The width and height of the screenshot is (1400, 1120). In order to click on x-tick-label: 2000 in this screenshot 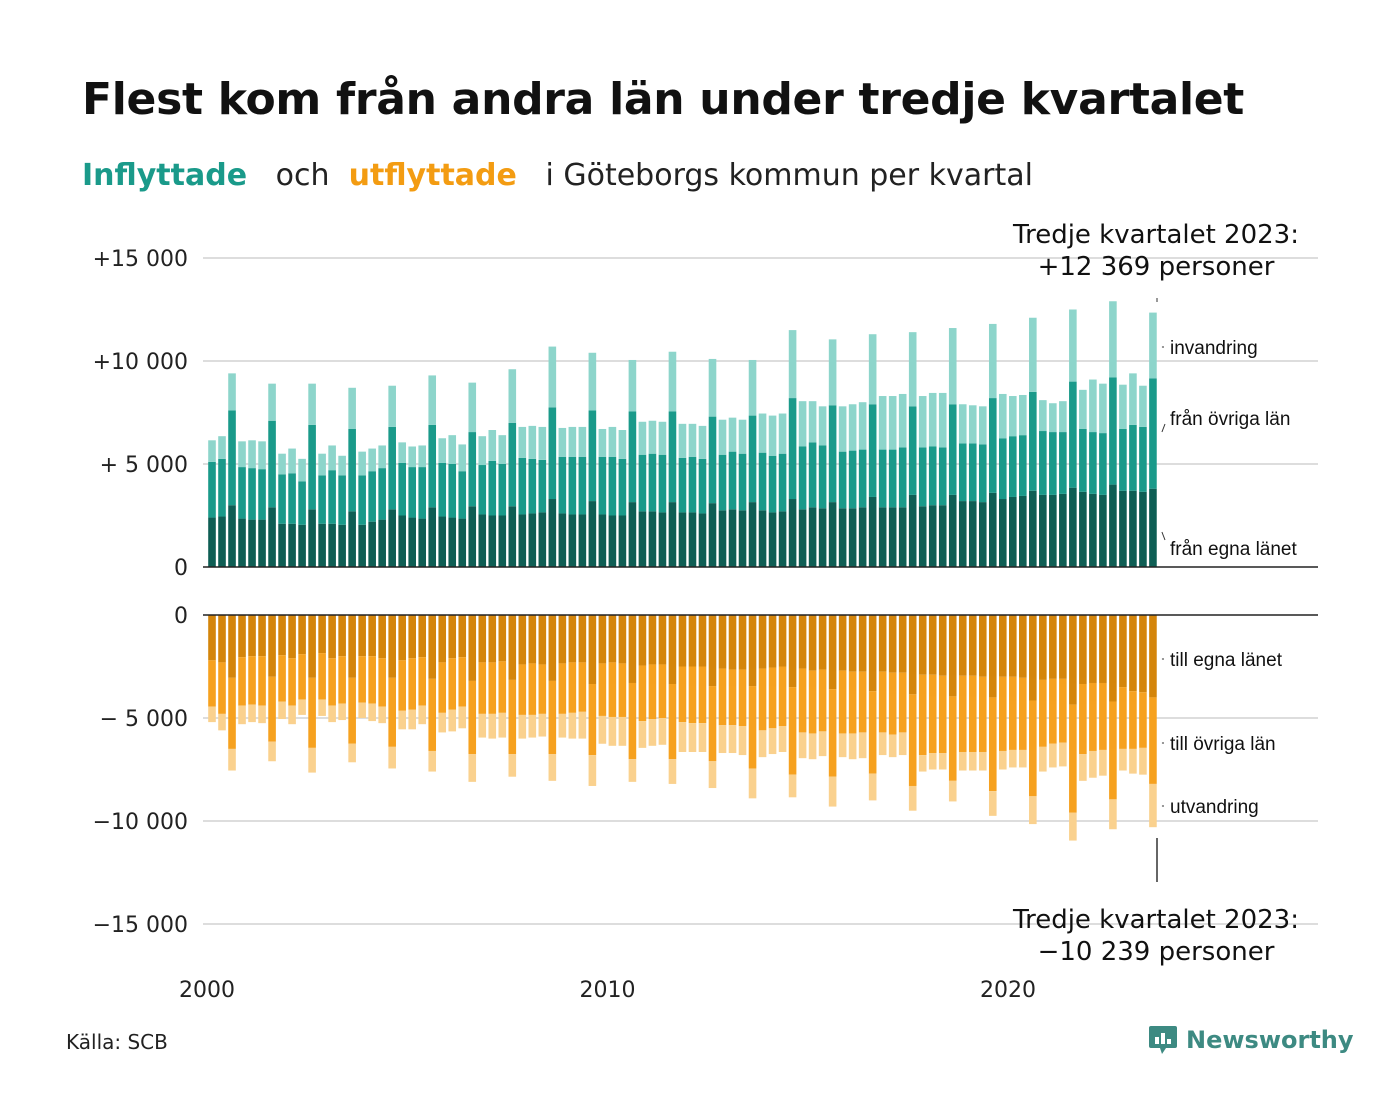, I will do `click(207, 990)`.